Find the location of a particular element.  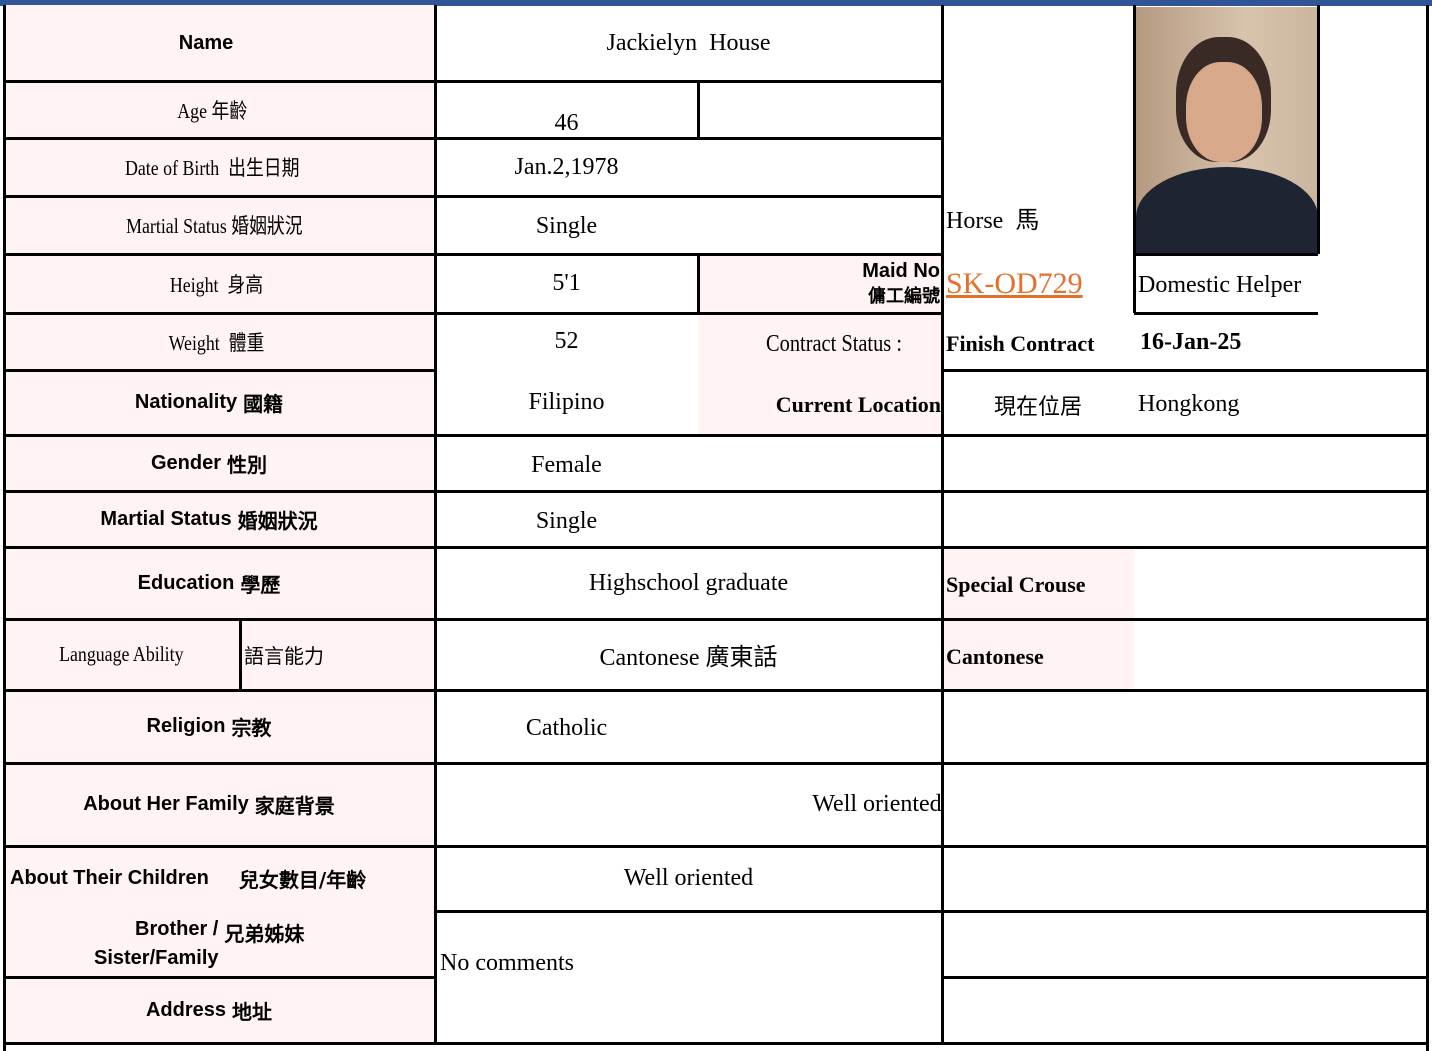

location-label-zh: 現在位居 is located at coordinates (1037, 407).